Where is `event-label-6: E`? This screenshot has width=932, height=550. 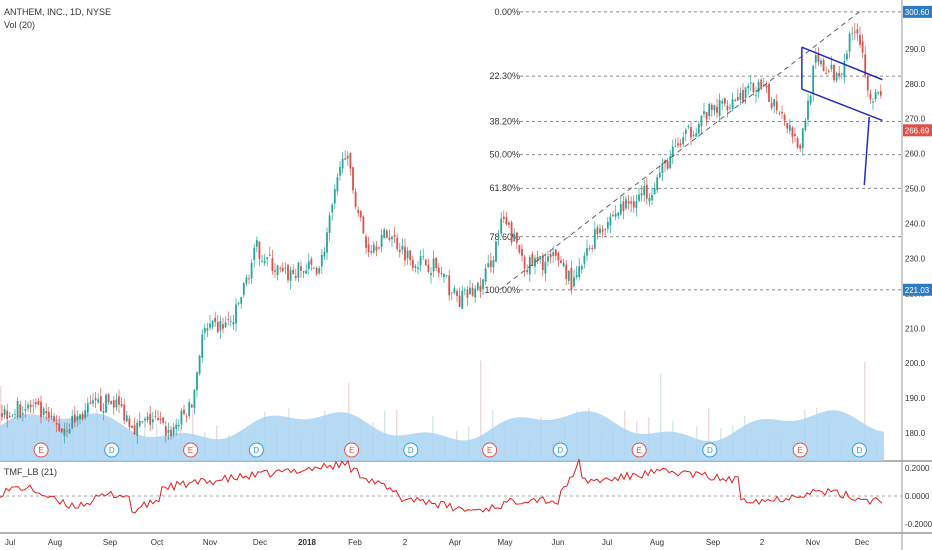
event-label-6: E is located at coordinates (489, 450).